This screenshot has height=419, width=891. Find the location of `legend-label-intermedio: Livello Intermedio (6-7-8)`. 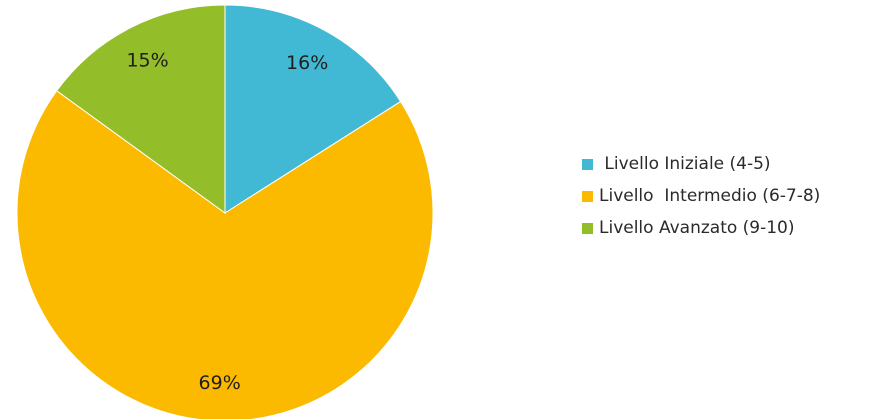

legend-label-intermedio: Livello Intermedio (6-7-8) is located at coordinates (710, 196).